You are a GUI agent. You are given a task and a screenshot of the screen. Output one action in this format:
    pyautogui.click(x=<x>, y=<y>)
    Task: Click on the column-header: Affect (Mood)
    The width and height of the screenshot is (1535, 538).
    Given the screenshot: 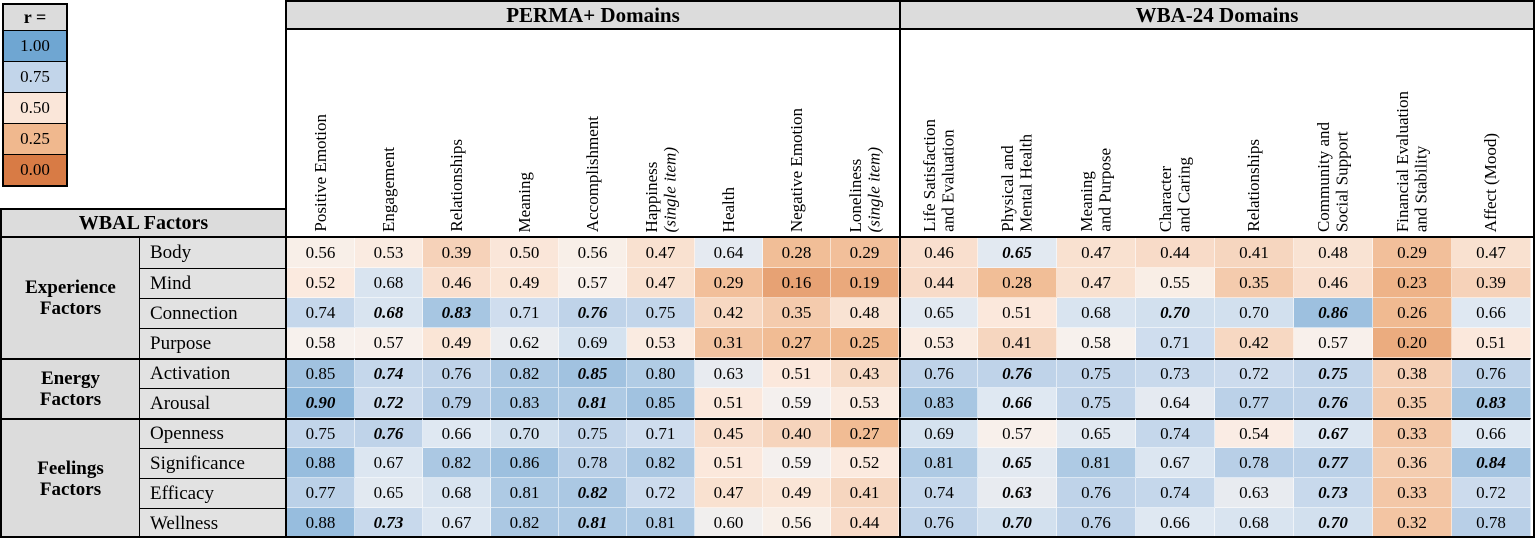 What is the action you would take?
    pyautogui.click(x=1491, y=182)
    